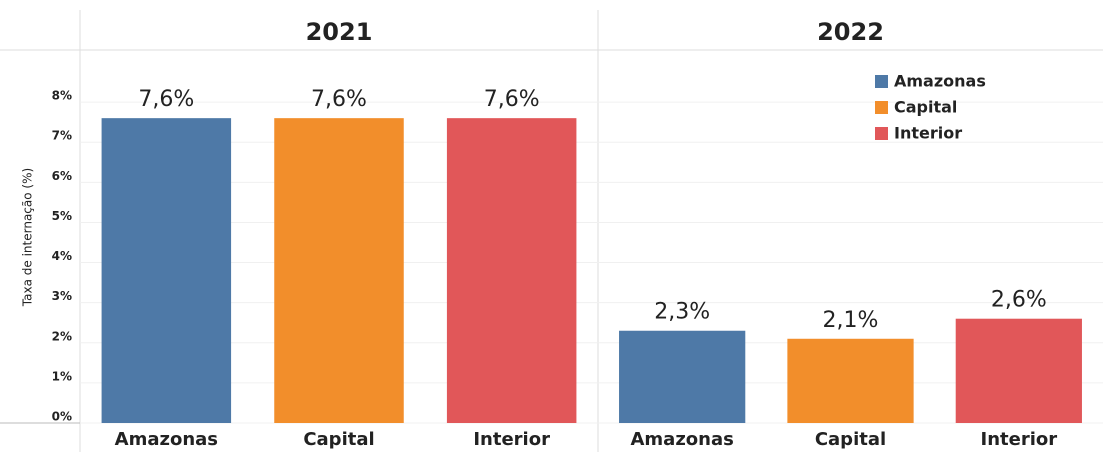 Image resolution: width=1103 pixels, height=452 pixels. What do you see at coordinates (682, 312) in the screenshot?
I see `value-label: 2,3%` at bounding box center [682, 312].